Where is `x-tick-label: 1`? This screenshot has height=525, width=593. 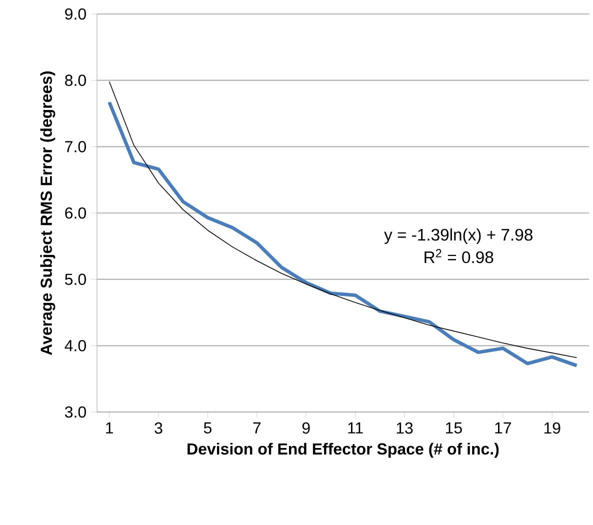
x-tick-label: 1 is located at coordinates (109, 428).